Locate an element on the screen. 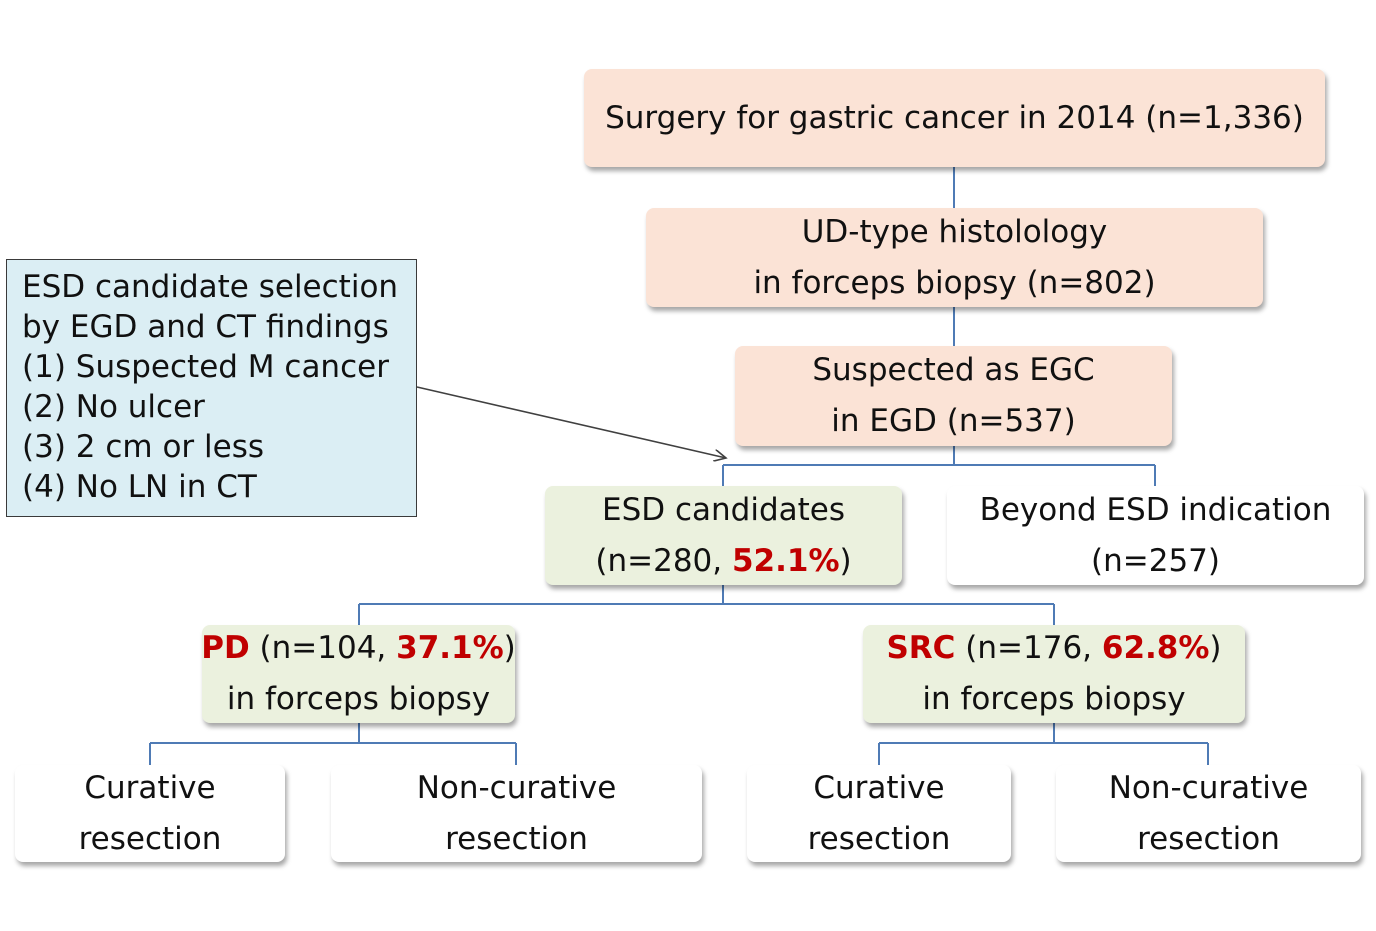  connector-src-split is located at coordinates (1043, 744).